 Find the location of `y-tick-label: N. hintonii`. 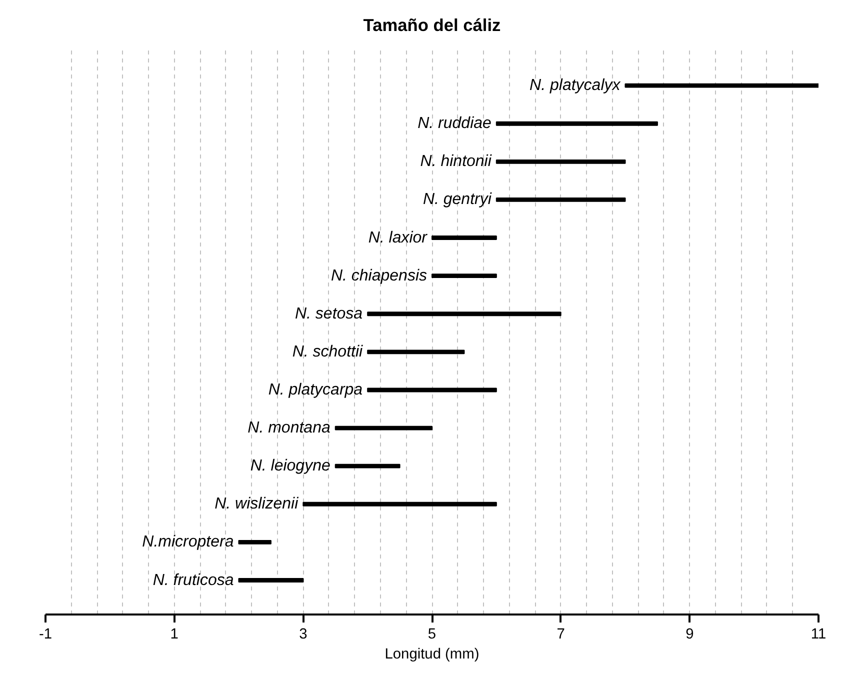

y-tick-label: N. hintonii is located at coordinates (456, 161).